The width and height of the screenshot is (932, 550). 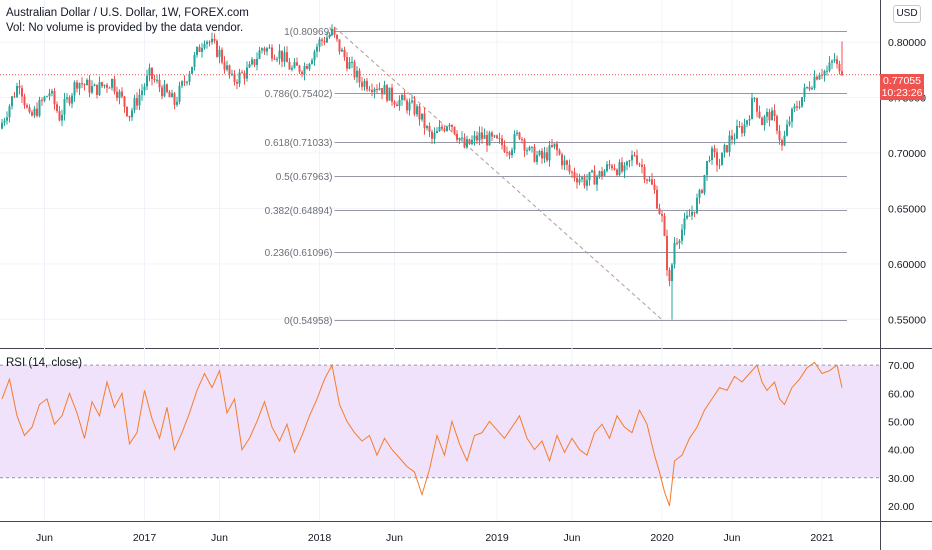 What do you see at coordinates (44, 363) in the screenshot?
I see `rsi-label: RSI (14, close)` at bounding box center [44, 363].